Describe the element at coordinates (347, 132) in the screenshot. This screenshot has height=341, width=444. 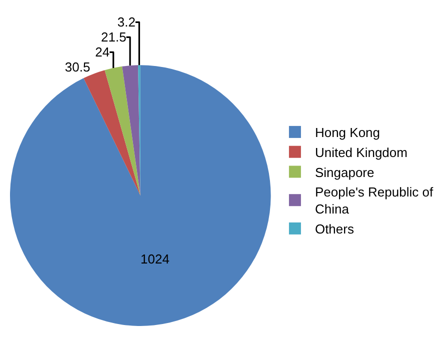
I see `legend-label: Hong Kong` at that location.